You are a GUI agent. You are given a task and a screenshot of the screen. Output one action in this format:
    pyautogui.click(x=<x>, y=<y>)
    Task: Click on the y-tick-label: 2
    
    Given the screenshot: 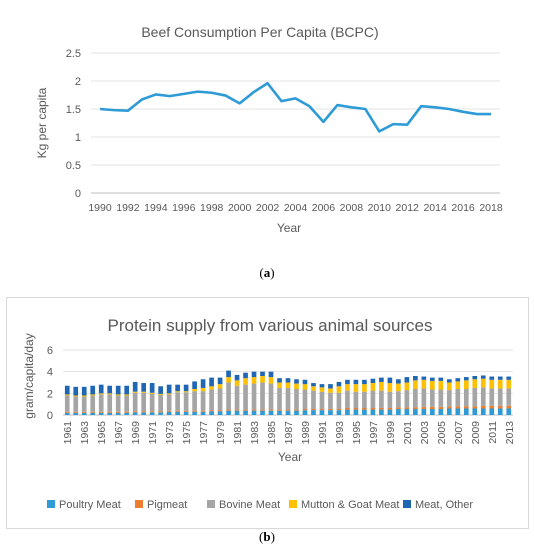 What is the action you would take?
    pyautogui.click(x=50, y=394)
    